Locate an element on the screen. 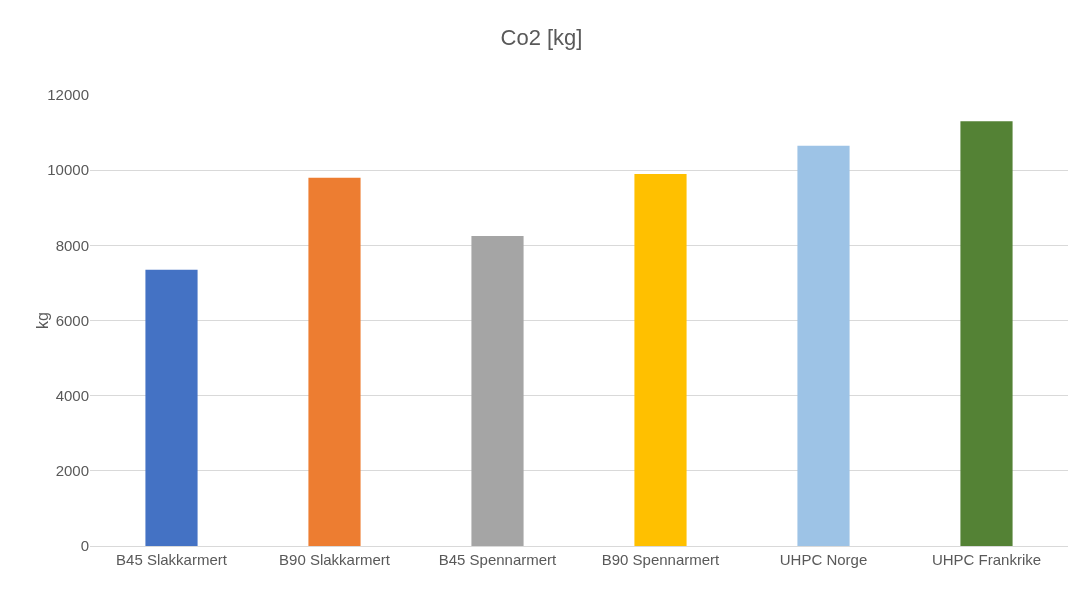 The image size is (1083, 591). x-tick-label: B45 Spennarmert is located at coordinates (498, 559).